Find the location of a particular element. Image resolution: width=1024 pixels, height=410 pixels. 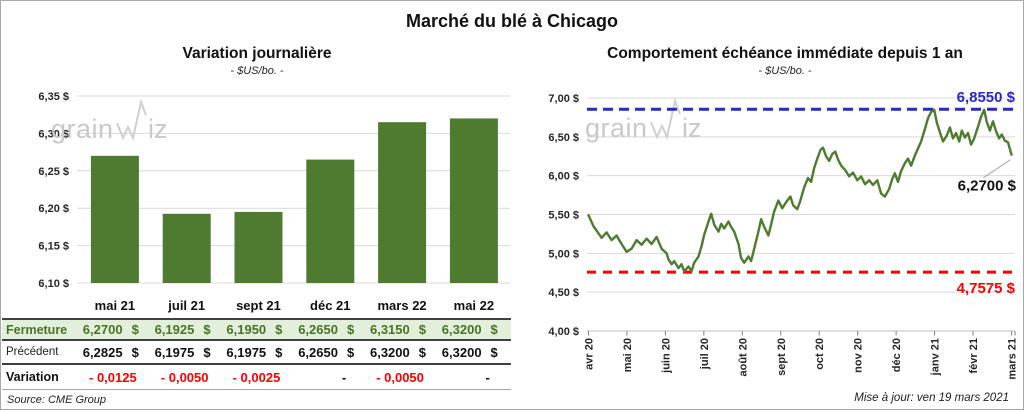

y-axis-label: 6,15 $ is located at coordinates (53, 247).